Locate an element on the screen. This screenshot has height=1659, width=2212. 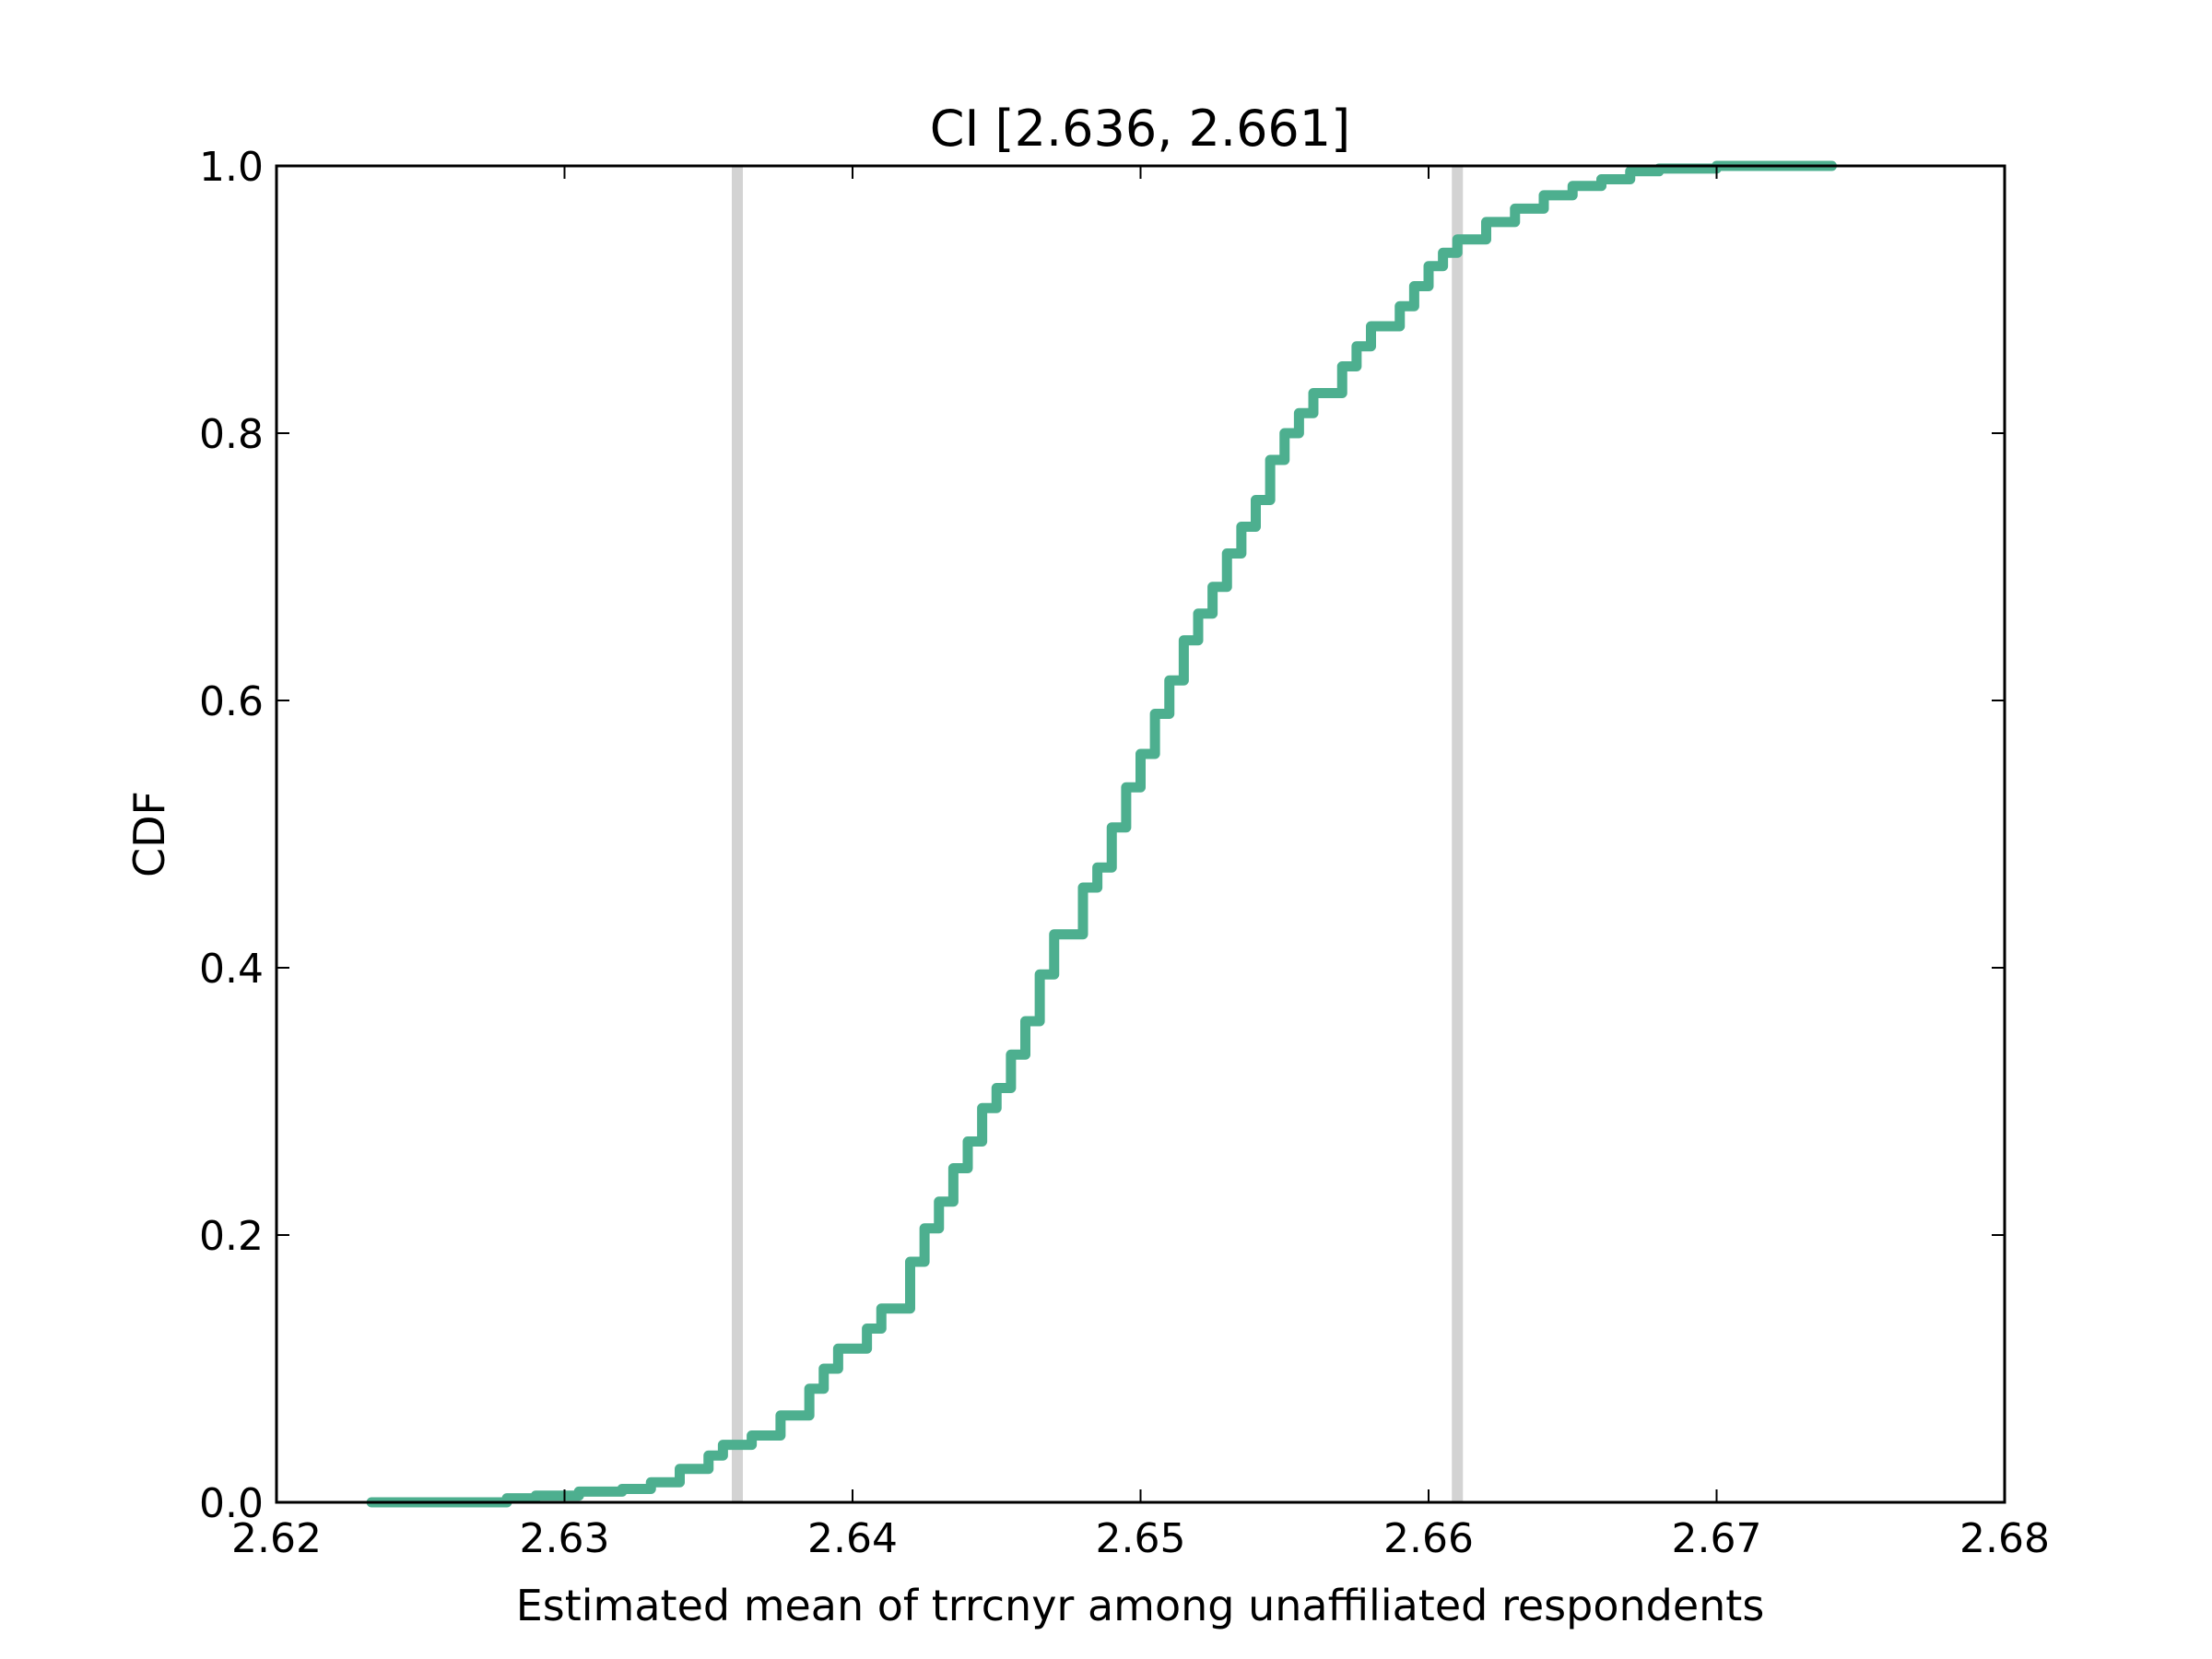
x-tick-label: 2.67 is located at coordinates (1717, 1538).